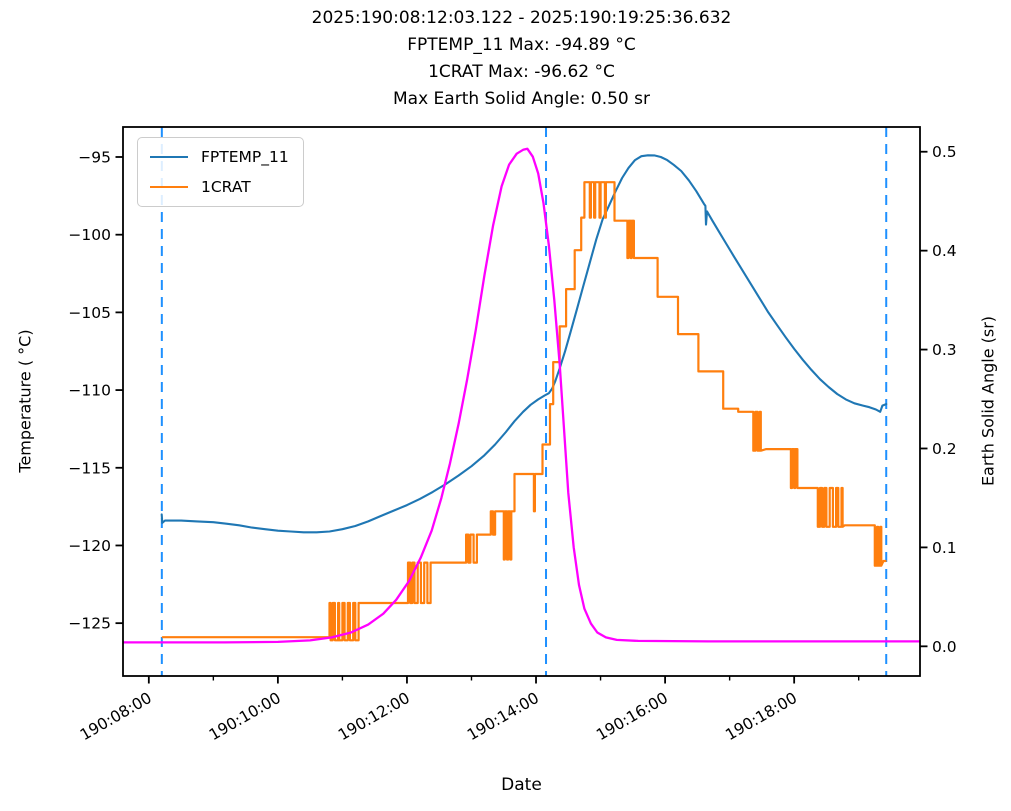  What do you see at coordinates (521, 785) in the screenshot?
I see `x-axis-label: Date` at bounding box center [521, 785].